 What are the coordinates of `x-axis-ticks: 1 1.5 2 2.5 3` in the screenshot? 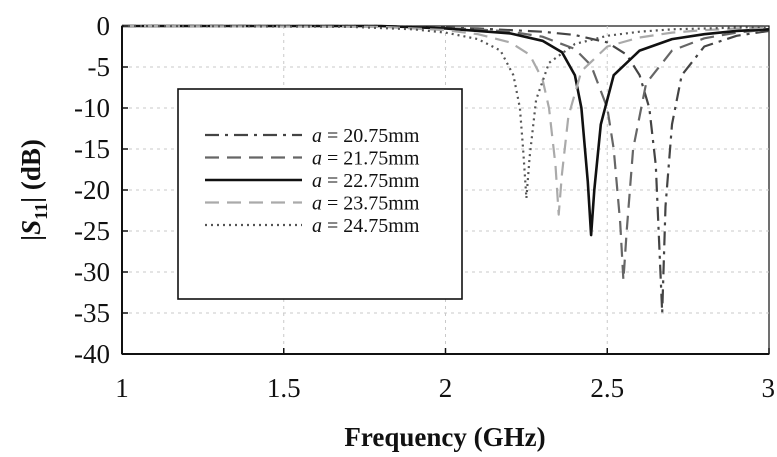 It's located at (445, 375).